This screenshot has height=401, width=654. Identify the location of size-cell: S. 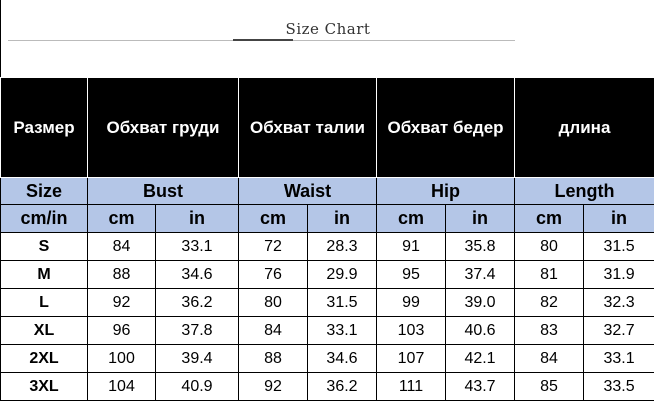
(44, 246).